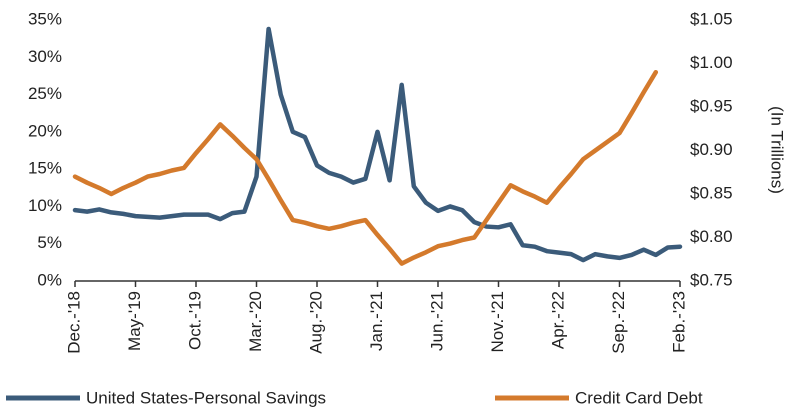 This screenshot has width=800, height=418. What do you see at coordinates (711, 236) in the screenshot?
I see `y2-tick-label: $0.80` at bounding box center [711, 236].